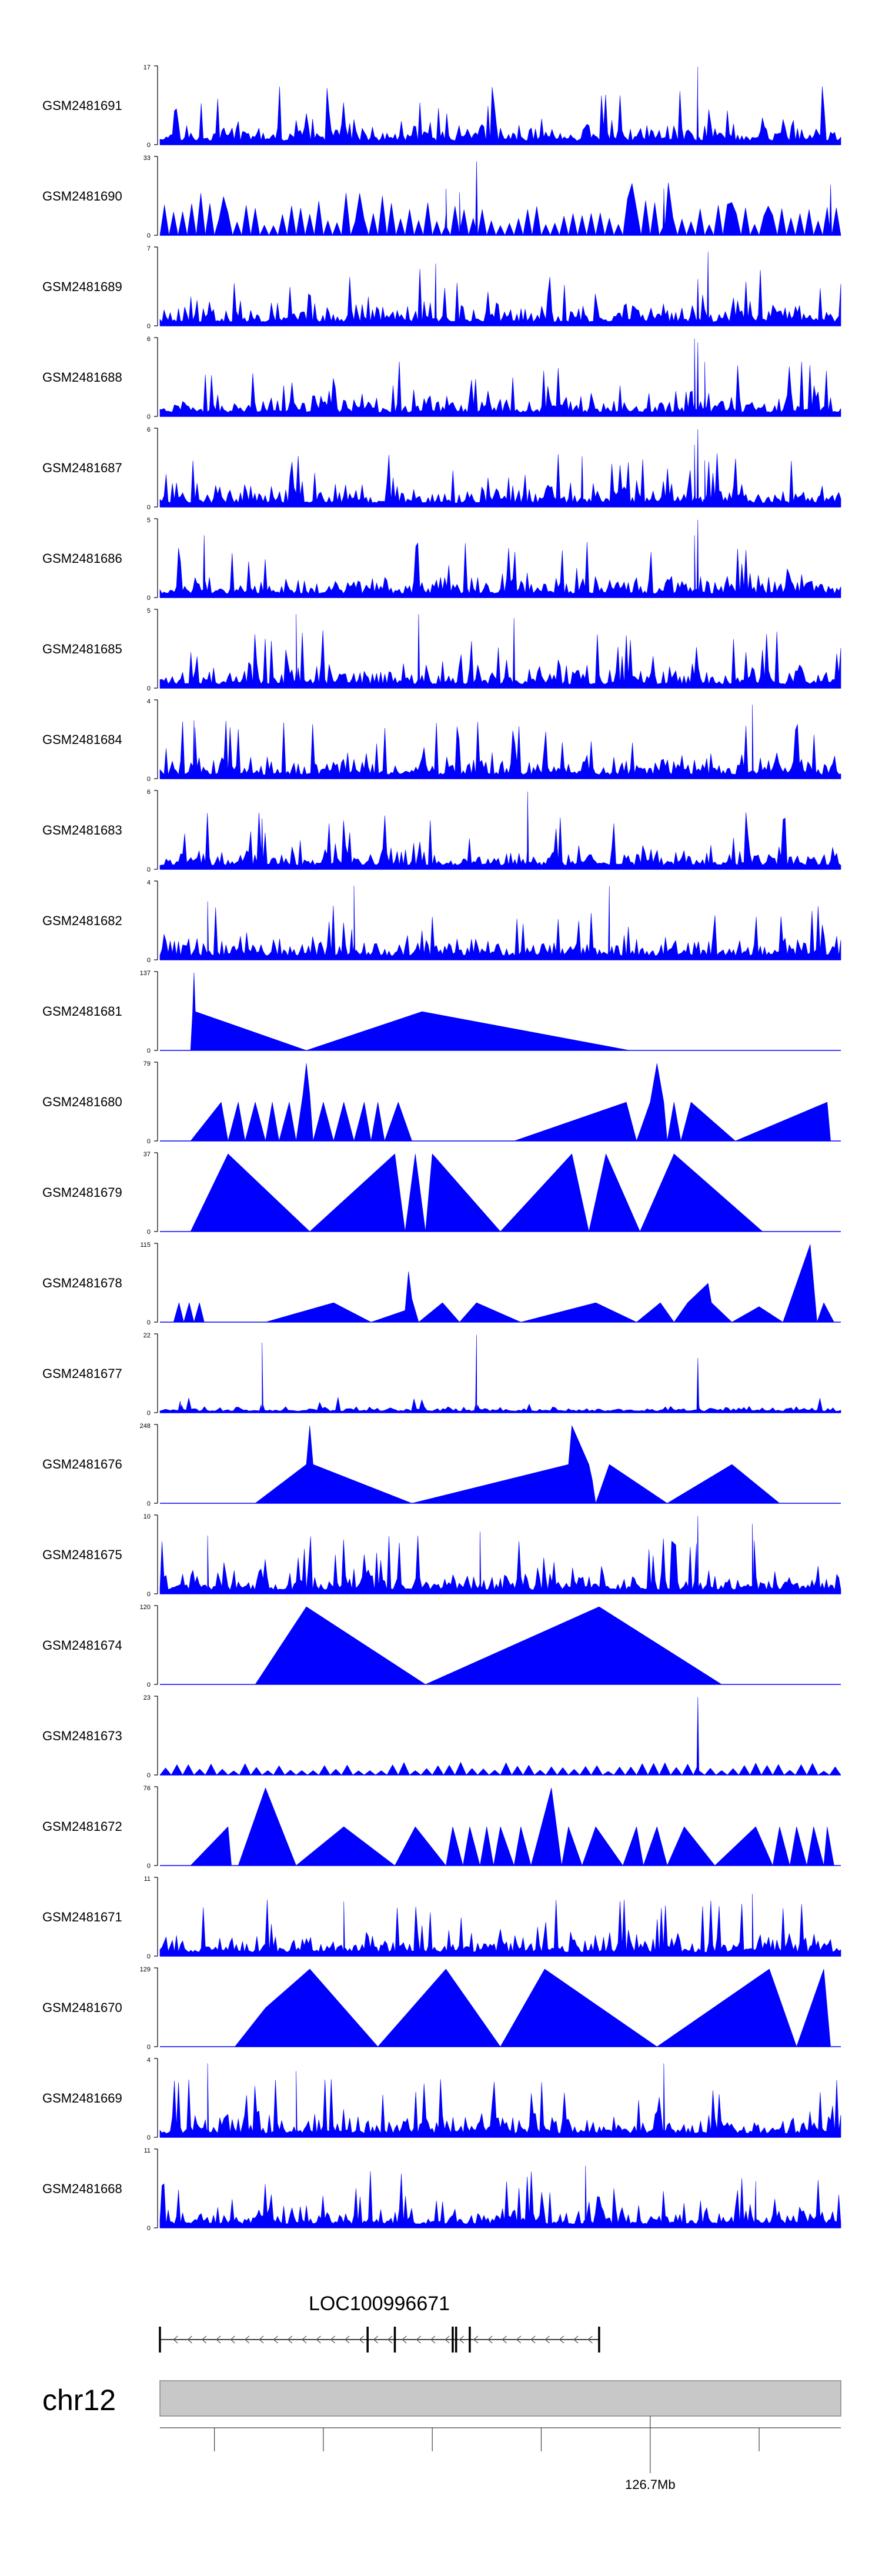 The image size is (882, 2576). What do you see at coordinates (82, 1826) in the screenshot?
I see `track-label: GSM2481672` at bounding box center [82, 1826].